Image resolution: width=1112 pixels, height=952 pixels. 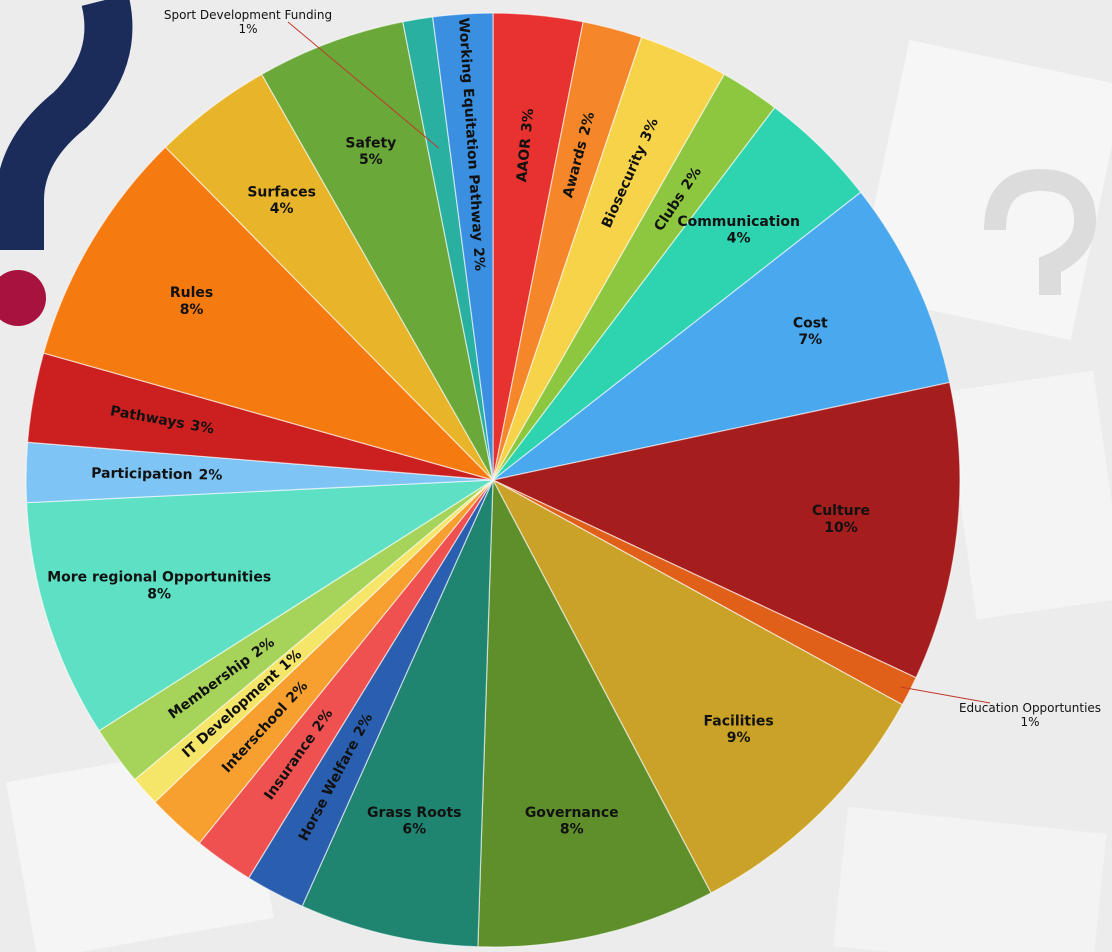 I want to click on category-label: Rules, so click(x=191, y=293).